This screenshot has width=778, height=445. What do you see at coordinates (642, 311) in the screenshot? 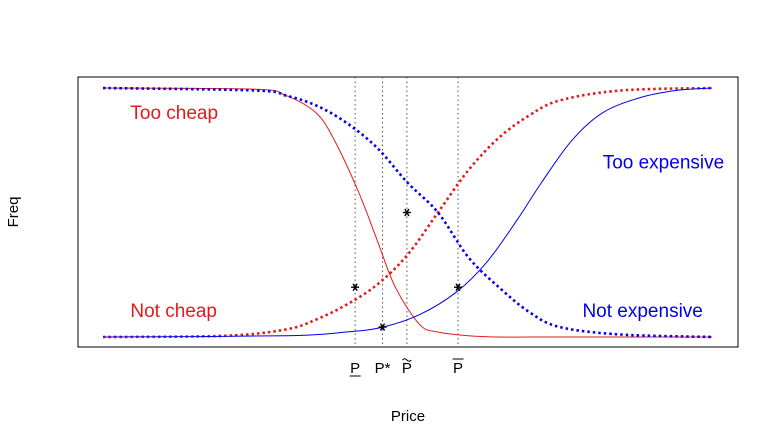
I see `region-label: Not expensive` at bounding box center [642, 311].